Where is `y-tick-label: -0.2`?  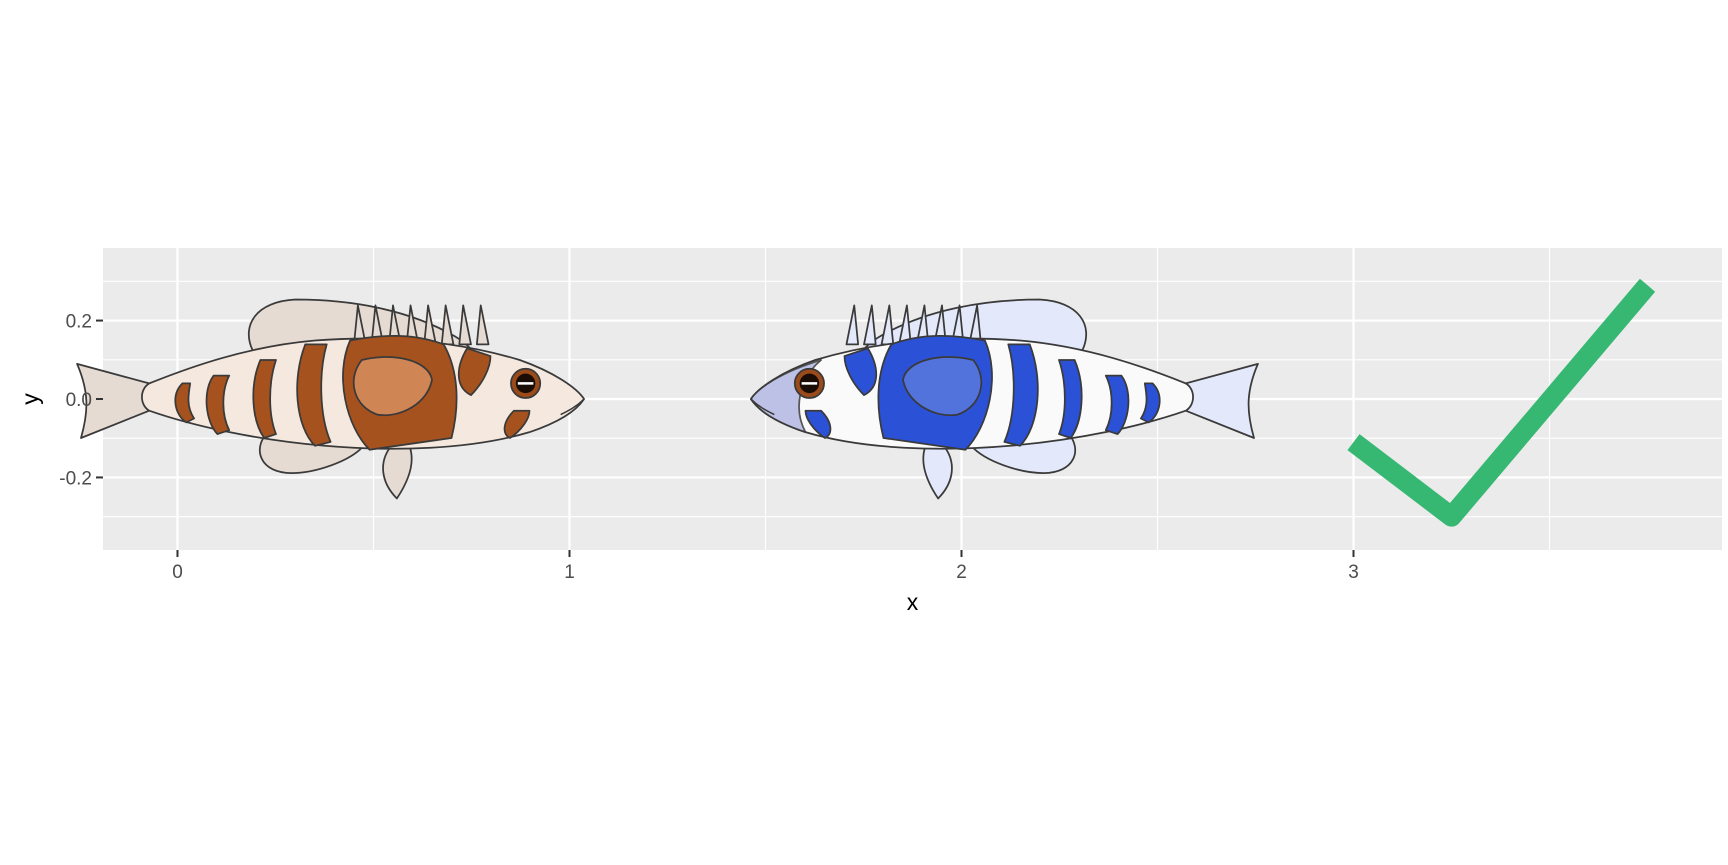 y-tick-label: -0.2 is located at coordinates (75, 478).